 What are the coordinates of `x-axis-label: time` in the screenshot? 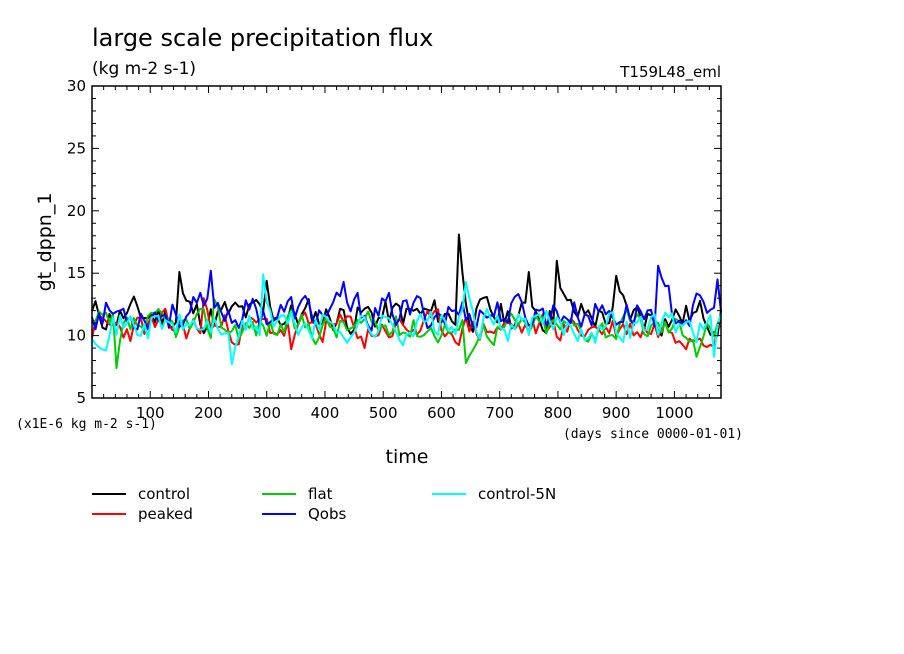 It's located at (407, 457).